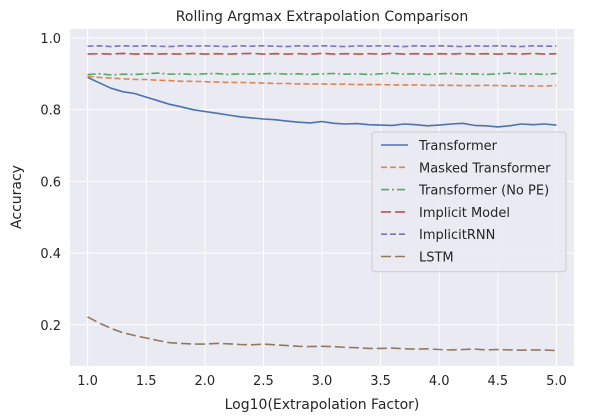 This screenshot has height=417, width=597. Describe the element at coordinates (50, 111) in the screenshot. I see `y-tick-label: 0.8` at that location.